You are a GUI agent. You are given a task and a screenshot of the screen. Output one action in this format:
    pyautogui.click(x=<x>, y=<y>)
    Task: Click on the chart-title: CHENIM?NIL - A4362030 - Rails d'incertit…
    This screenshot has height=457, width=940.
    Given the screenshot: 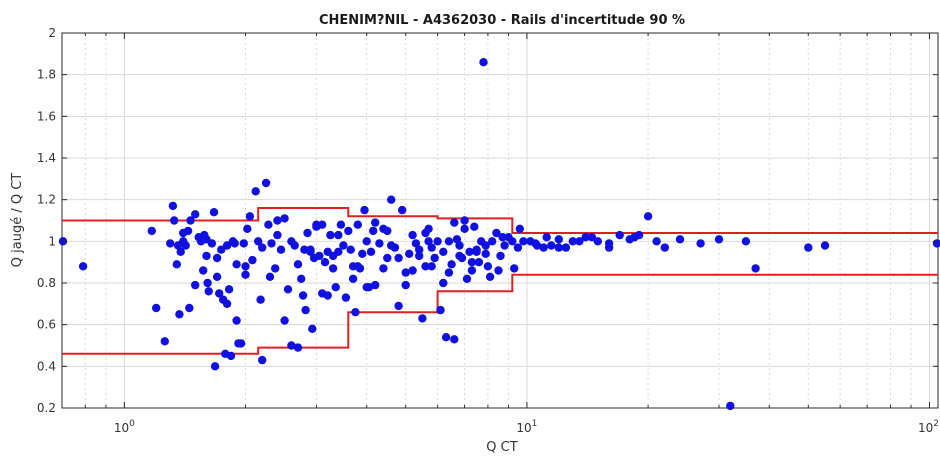 What is the action you would take?
    pyautogui.click(x=502, y=20)
    